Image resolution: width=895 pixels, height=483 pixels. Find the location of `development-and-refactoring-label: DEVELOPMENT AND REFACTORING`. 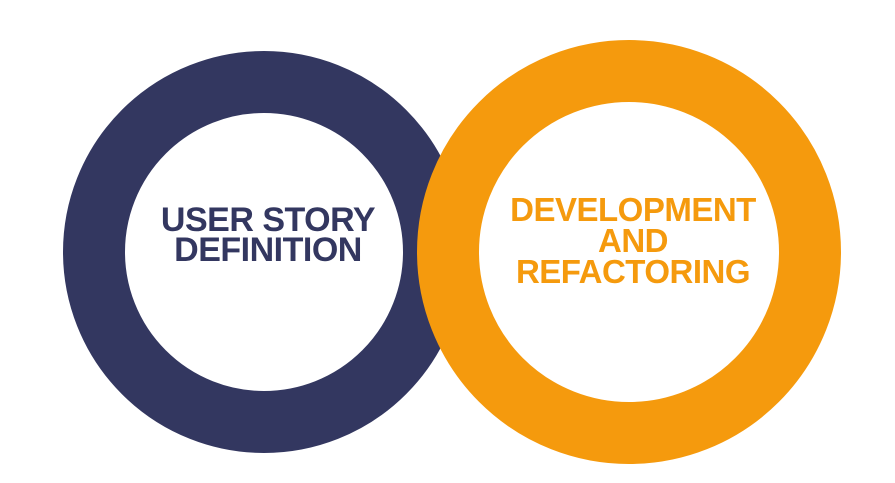

development-and-refactoring-label: DEVELOPMENT AND REFACTORING is located at coordinates (633, 240).